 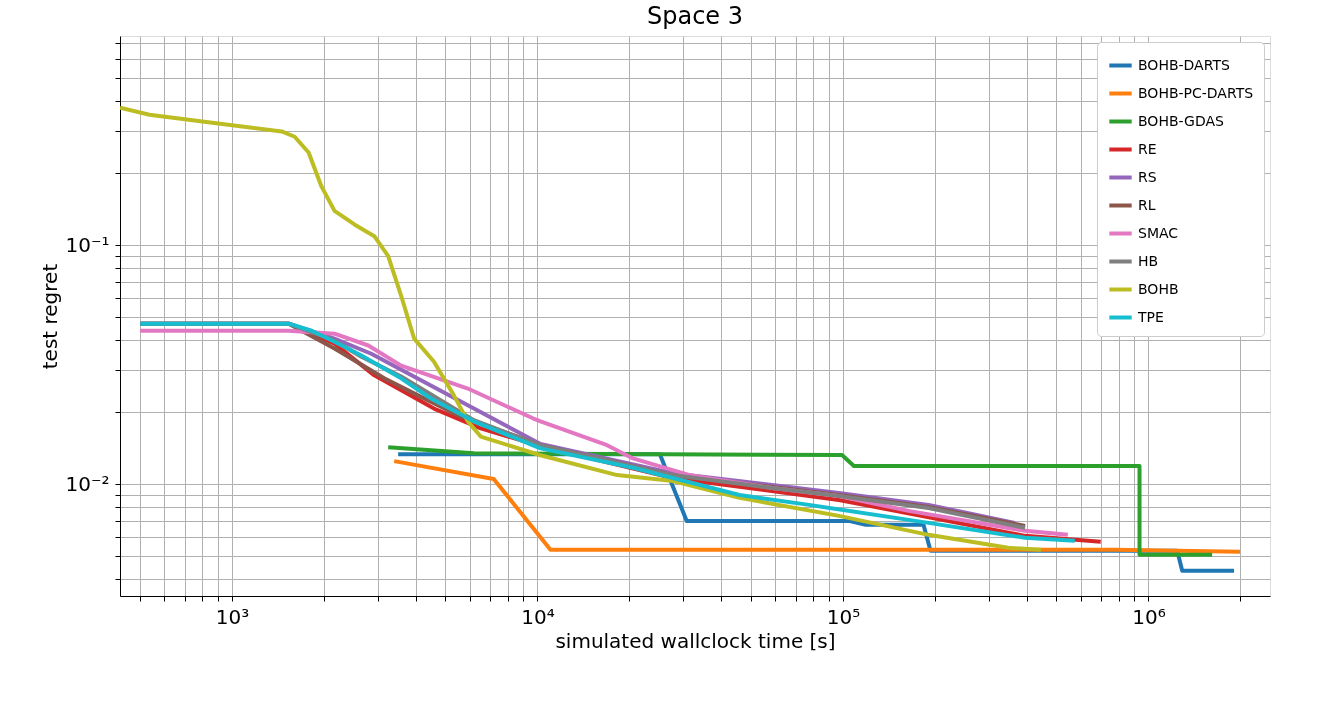 What do you see at coordinates (538, 616) in the screenshot?
I see `x-tick-label: 10⁴` at bounding box center [538, 616].